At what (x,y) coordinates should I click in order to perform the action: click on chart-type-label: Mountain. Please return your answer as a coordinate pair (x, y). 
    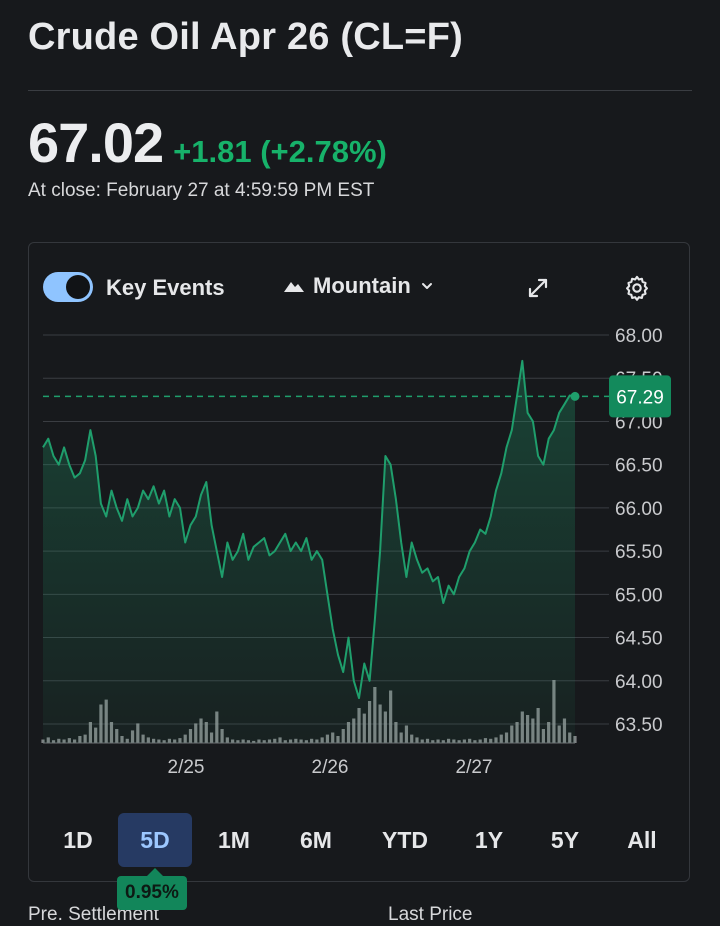
    Looking at the image, I should click on (362, 285).